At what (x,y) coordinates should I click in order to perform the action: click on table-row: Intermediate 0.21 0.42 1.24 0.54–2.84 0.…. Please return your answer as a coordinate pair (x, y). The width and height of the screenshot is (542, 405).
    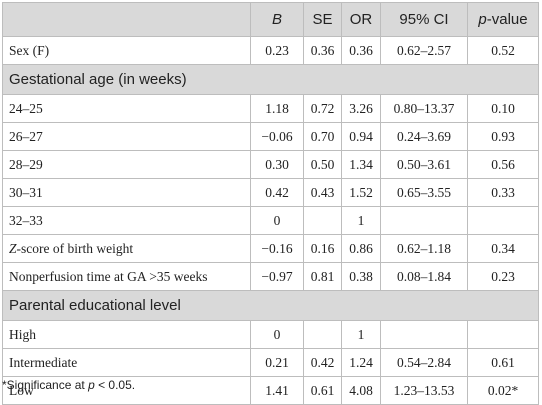
    Looking at the image, I should click on (270, 362).